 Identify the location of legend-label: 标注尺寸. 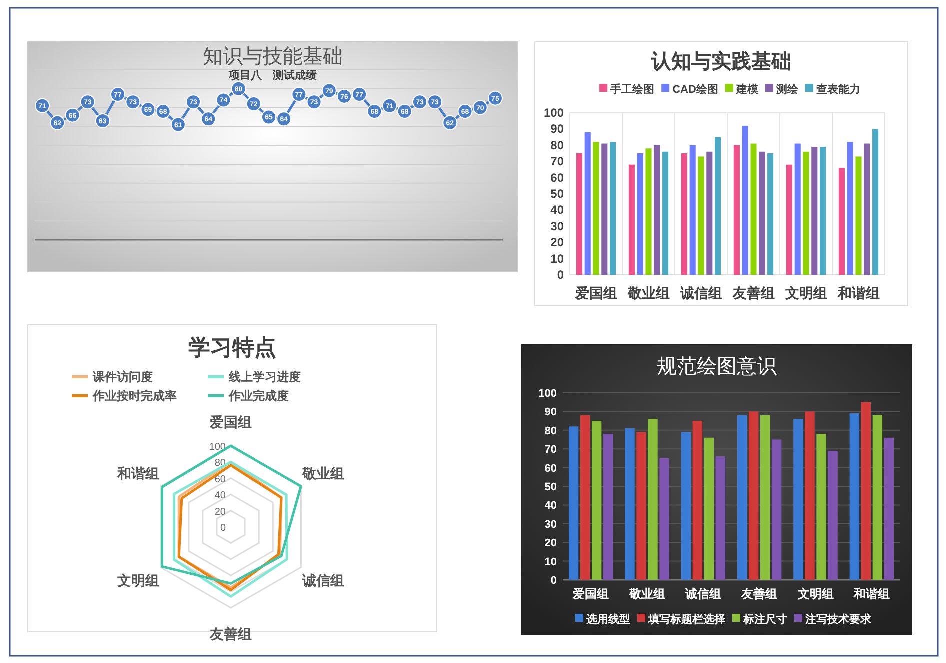
(765, 619).